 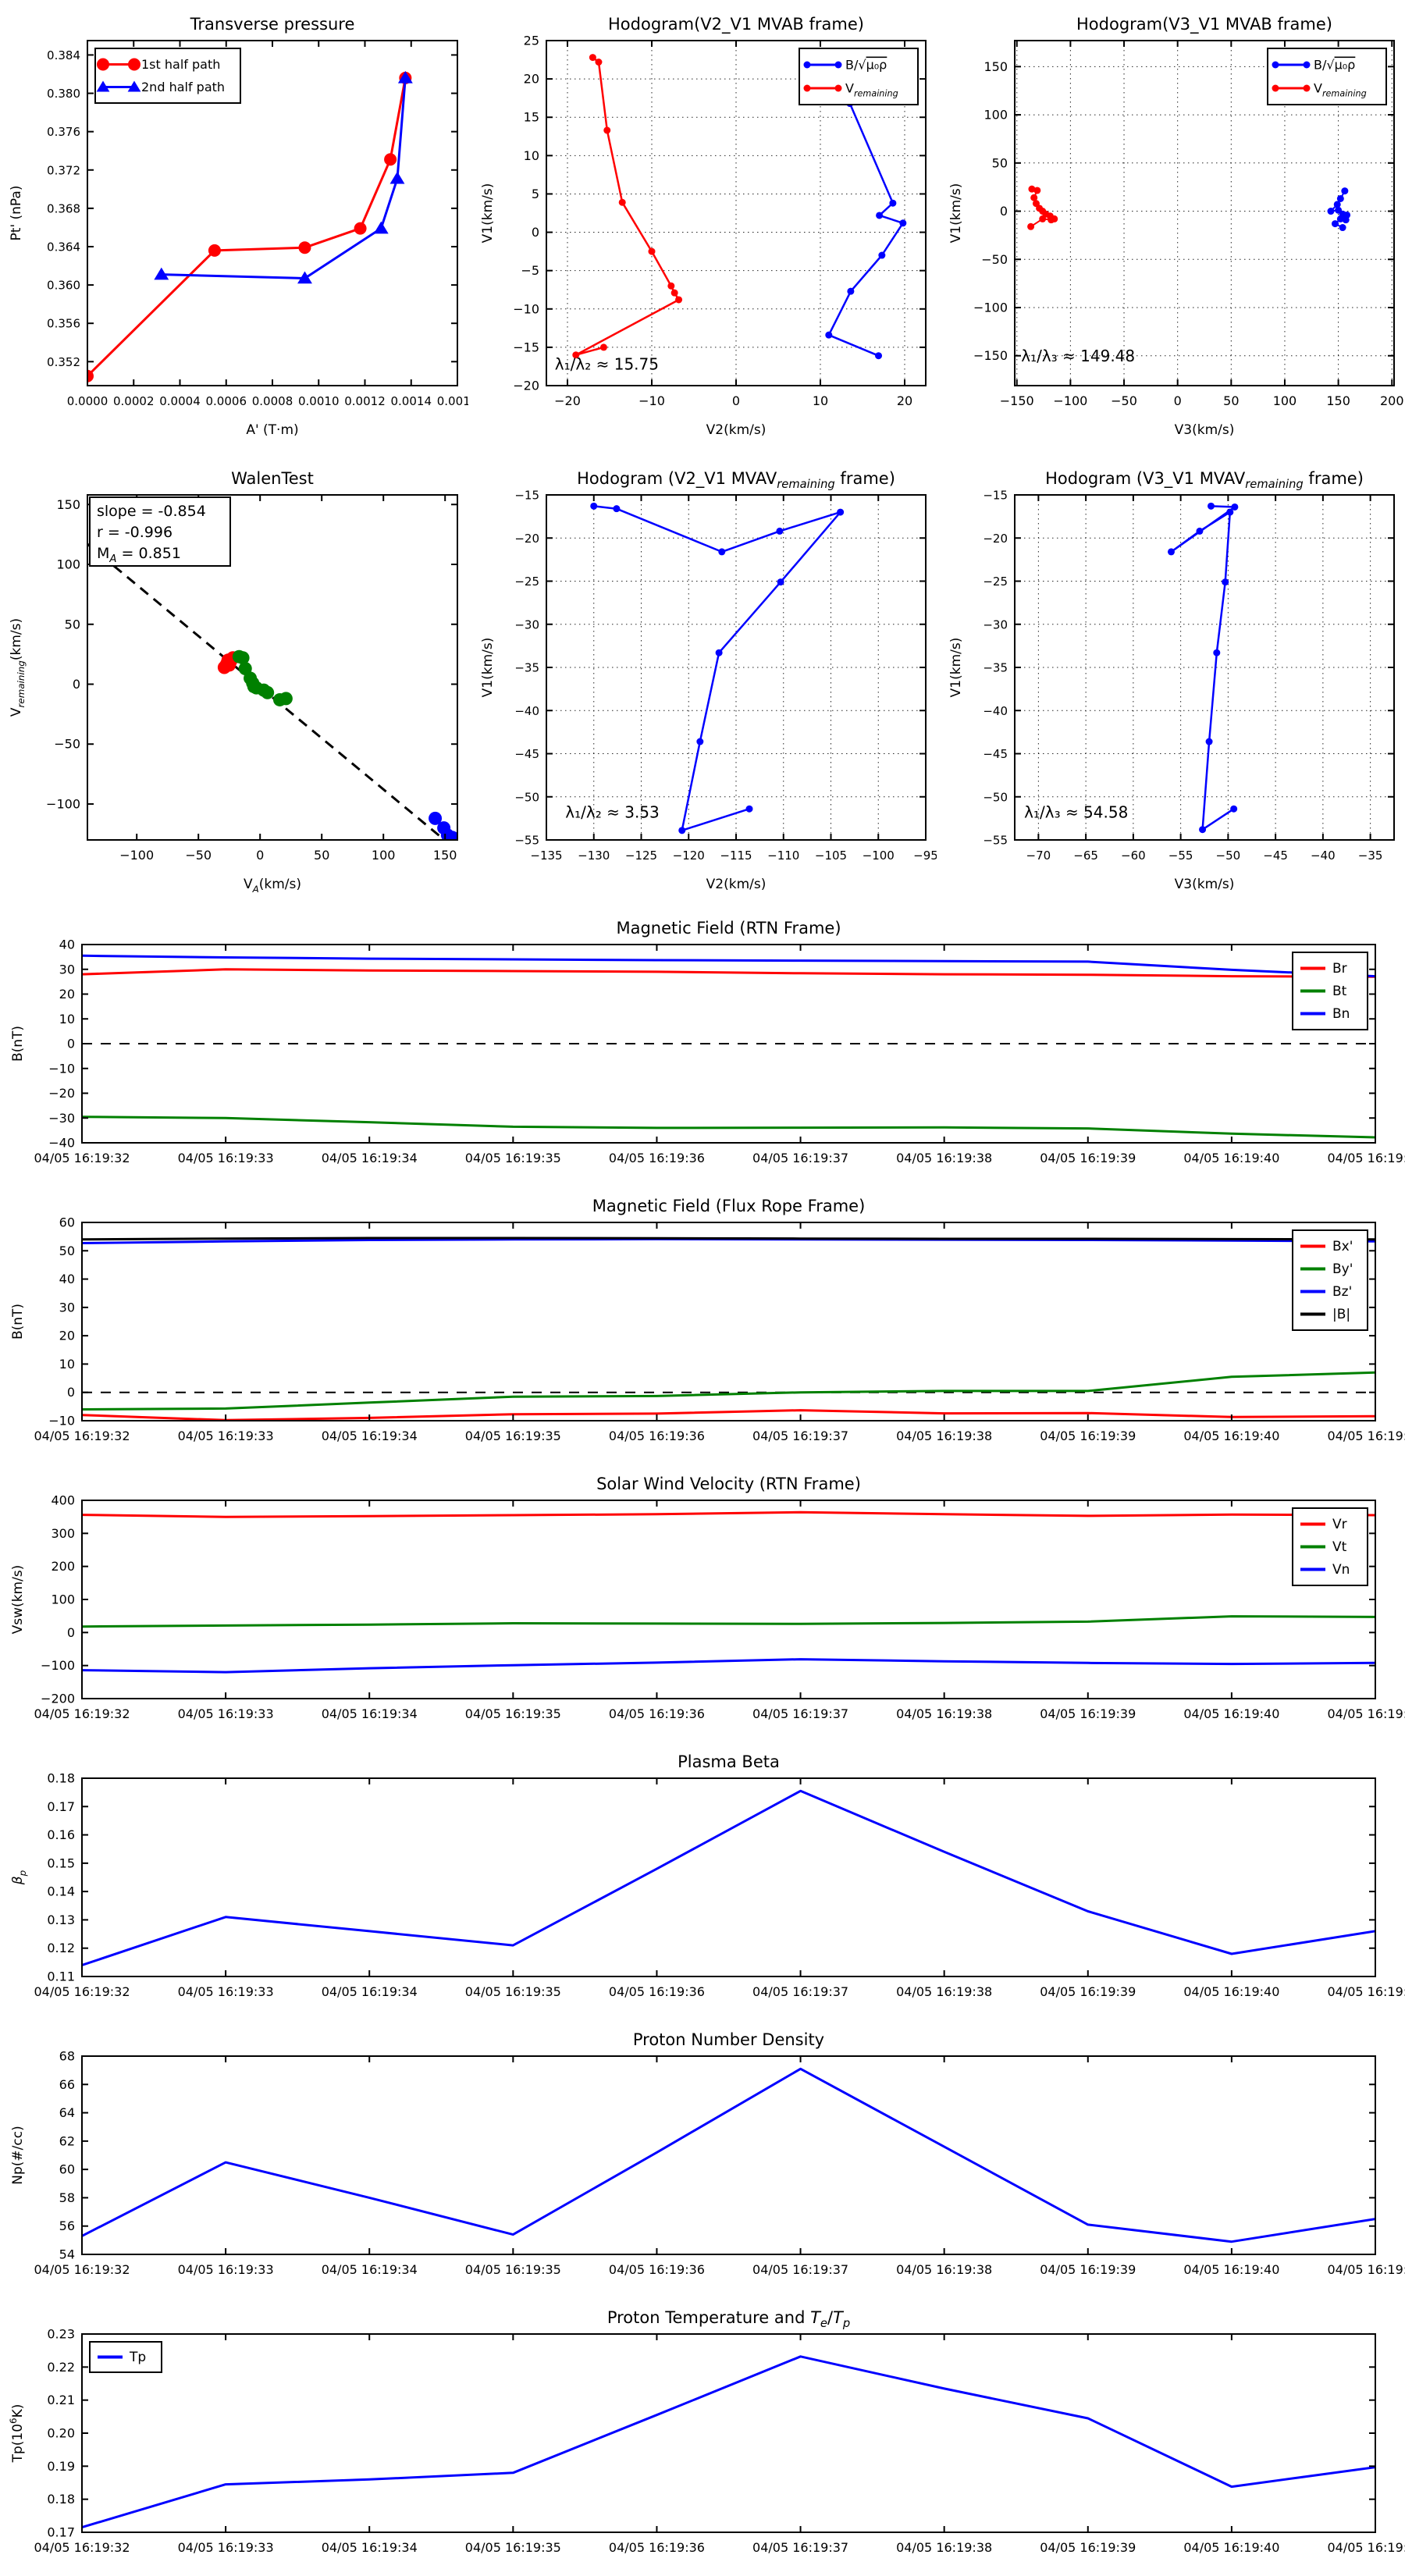 What do you see at coordinates (995, 259) in the screenshot?
I see `svg-text: −50` at bounding box center [995, 259].